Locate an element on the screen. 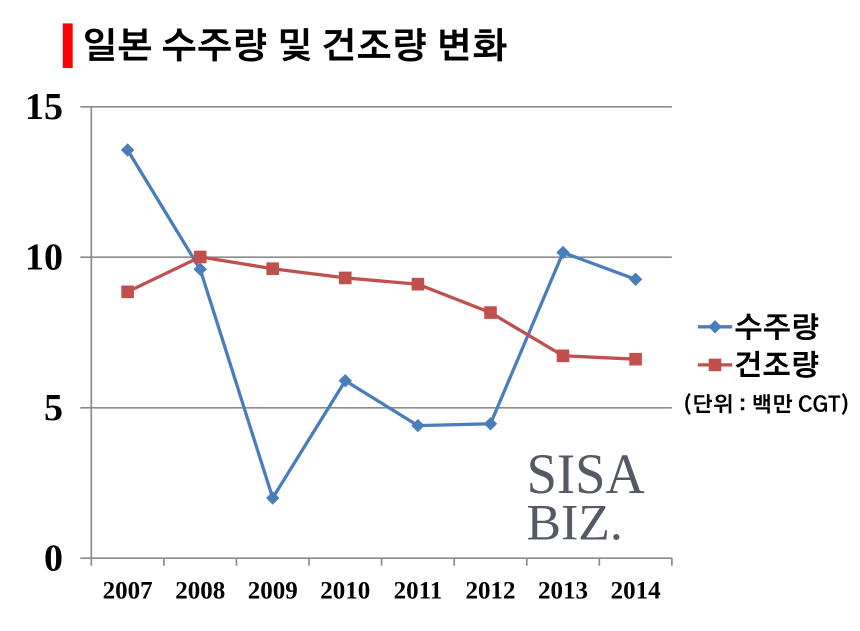 The width and height of the screenshot is (860, 631). svg-text: SISA is located at coordinates (586, 474).